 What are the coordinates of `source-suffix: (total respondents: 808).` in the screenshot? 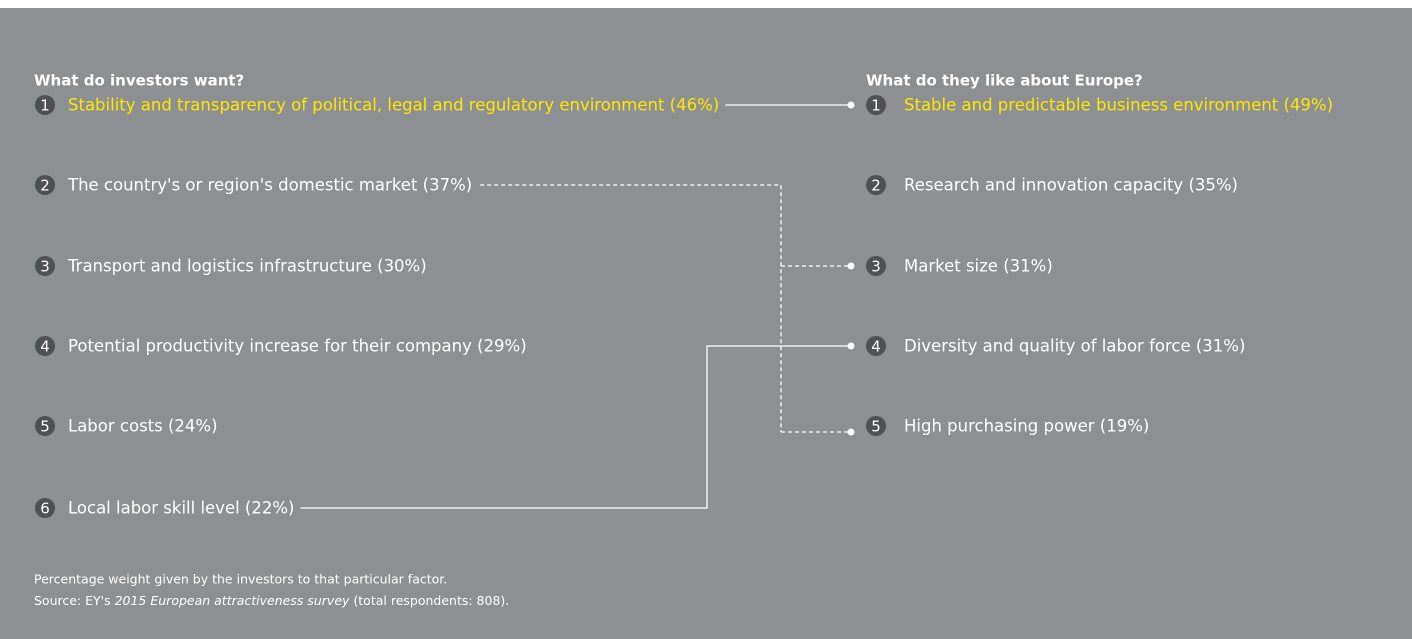 It's located at (429, 600).